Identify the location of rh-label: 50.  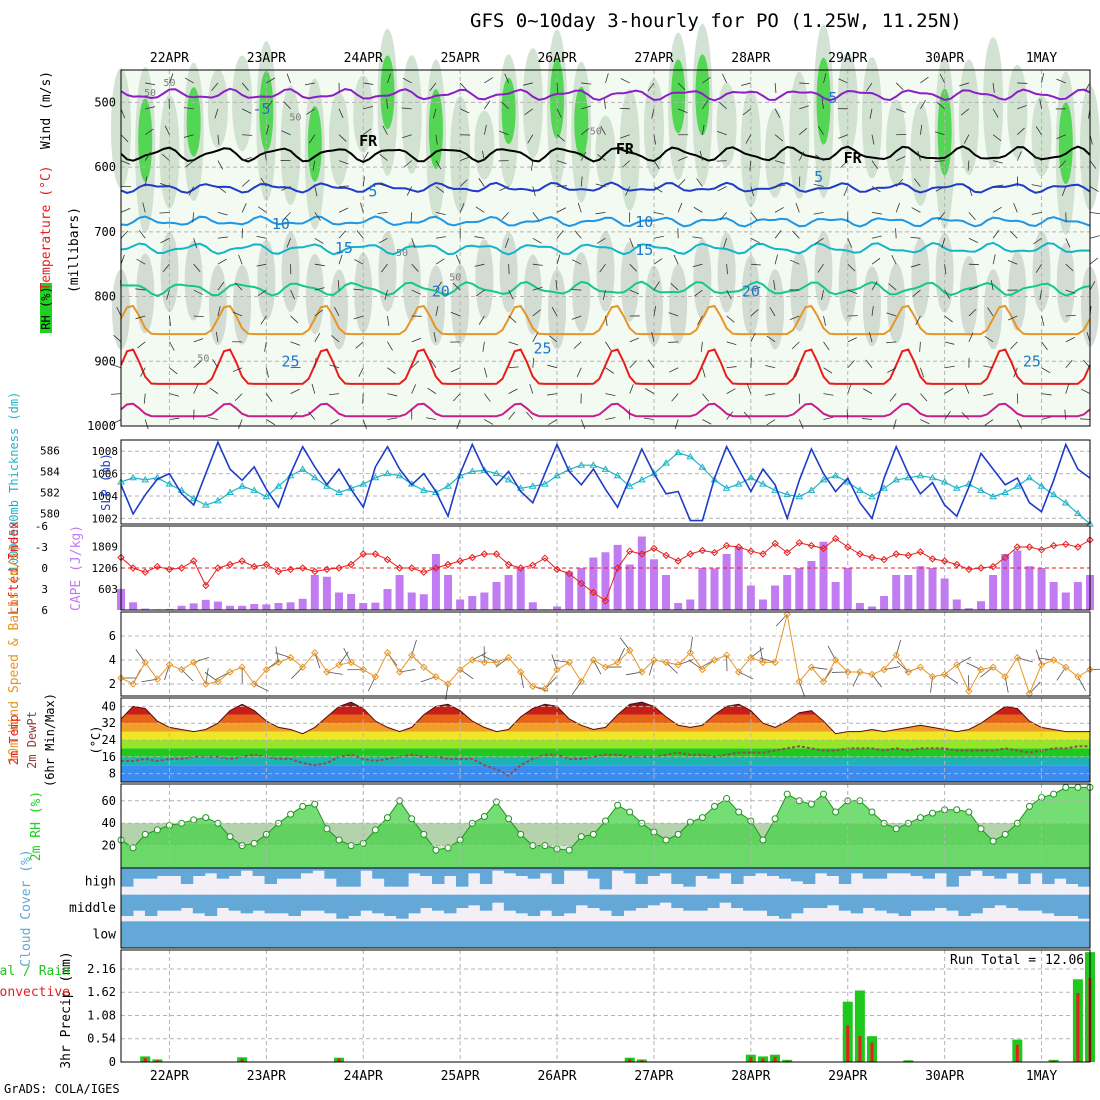
(295, 117).